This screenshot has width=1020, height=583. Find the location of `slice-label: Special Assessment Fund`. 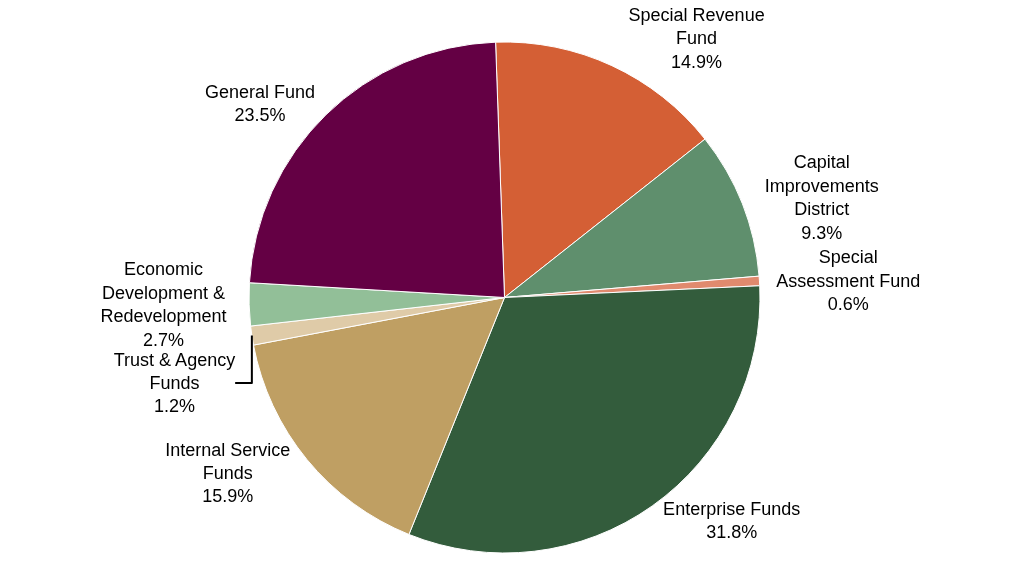

slice-label: Special Assessment Fund is located at coordinates (848, 269).